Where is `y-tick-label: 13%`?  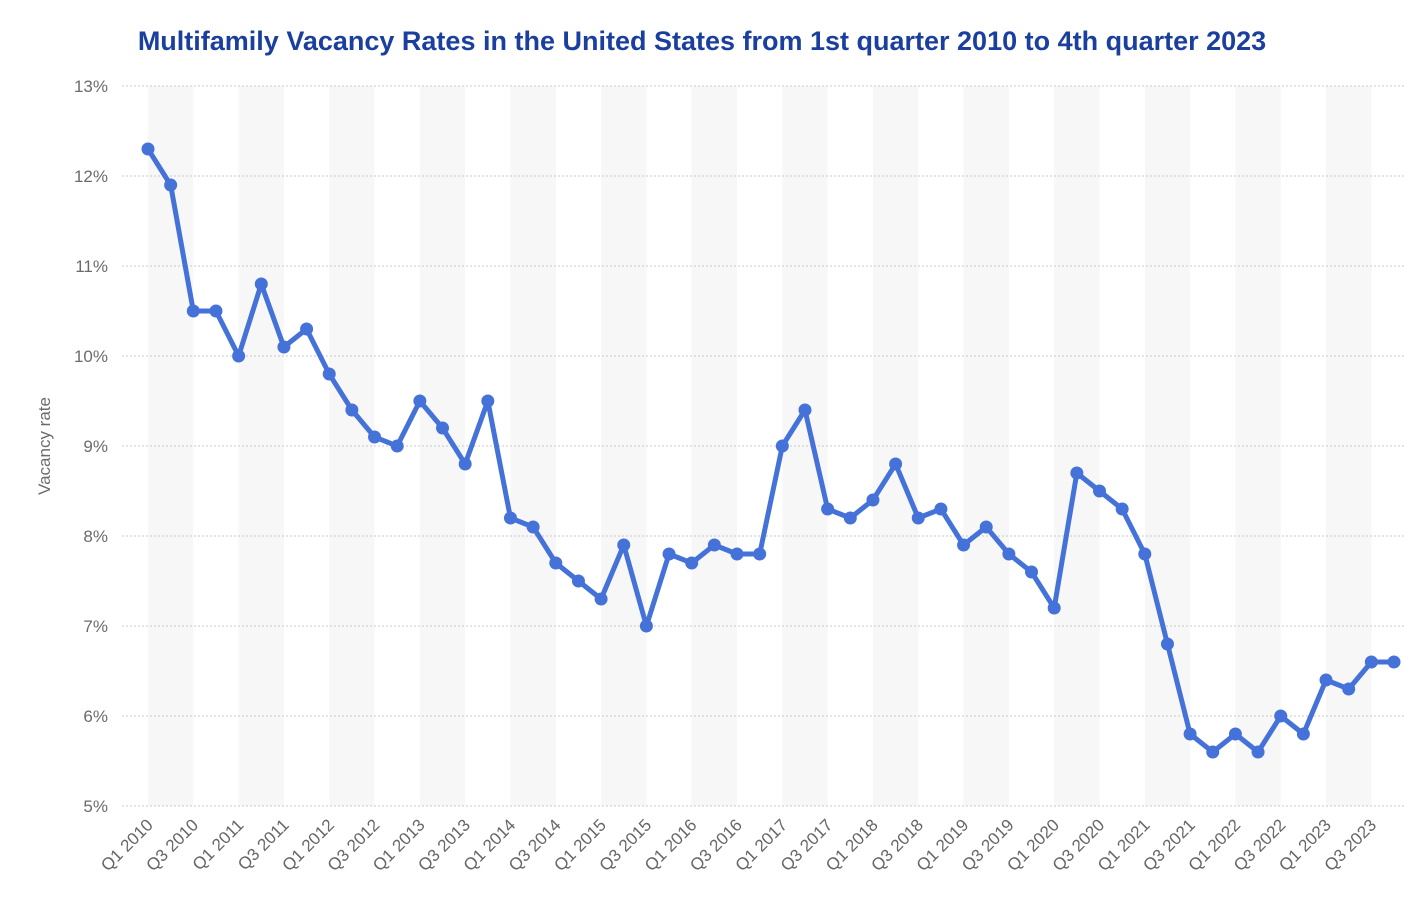 y-tick-label: 13% is located at coordinates (91, 86).